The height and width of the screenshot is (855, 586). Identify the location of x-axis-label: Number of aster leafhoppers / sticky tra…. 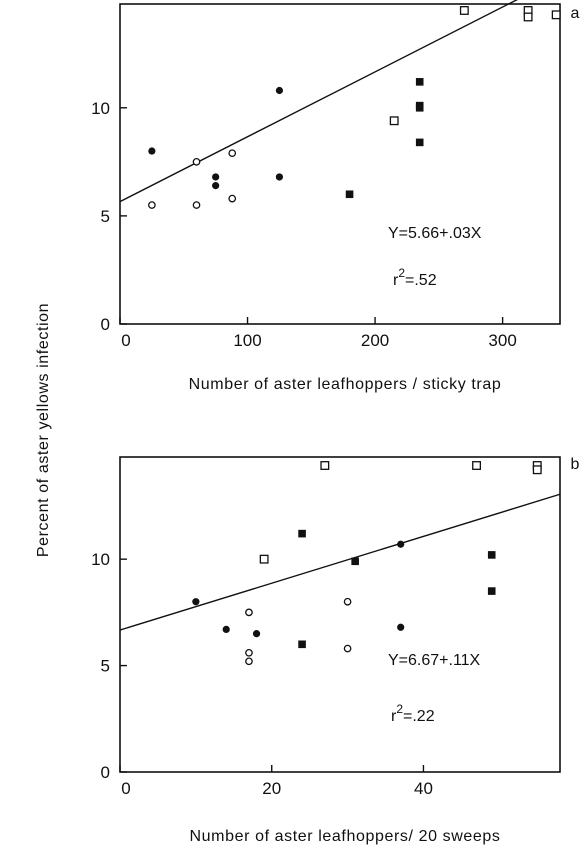
(345, 384).